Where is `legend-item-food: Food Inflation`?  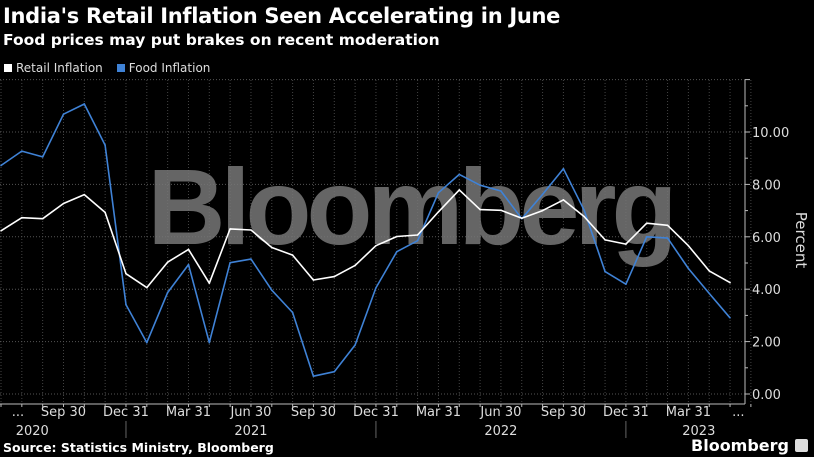
legend-item-food: Food Inflation is located at coordinates (163, 68).